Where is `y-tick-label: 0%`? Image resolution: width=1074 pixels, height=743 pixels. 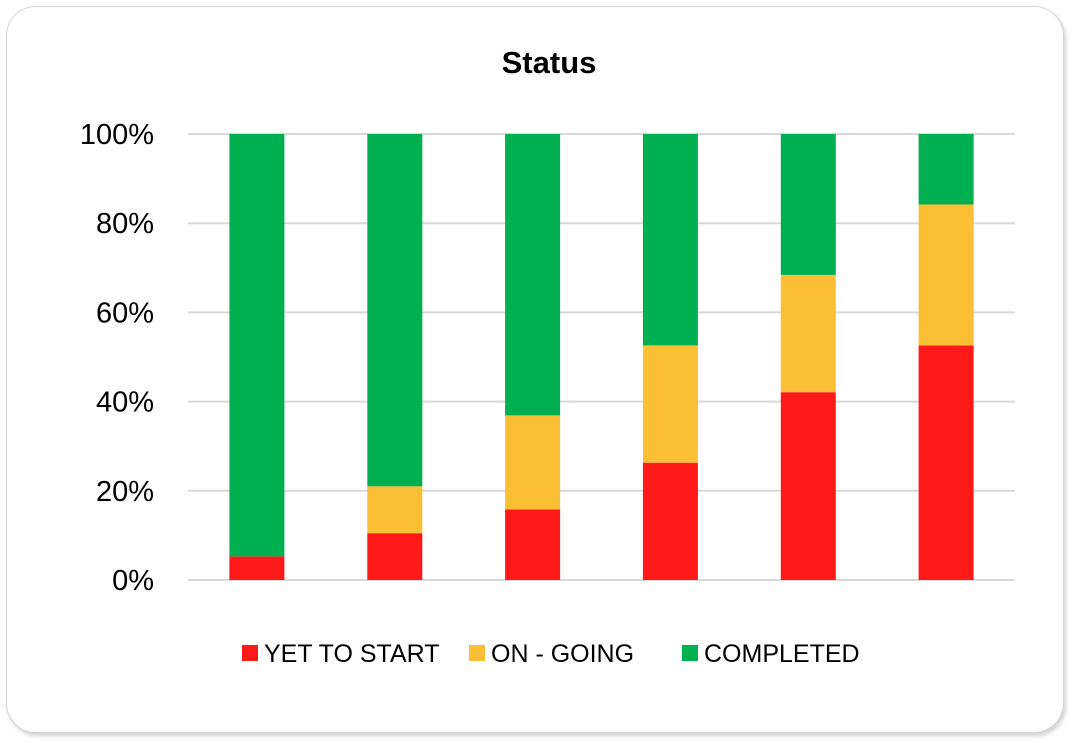 y-tick-label: 0% is located at coordinates (133, 581).